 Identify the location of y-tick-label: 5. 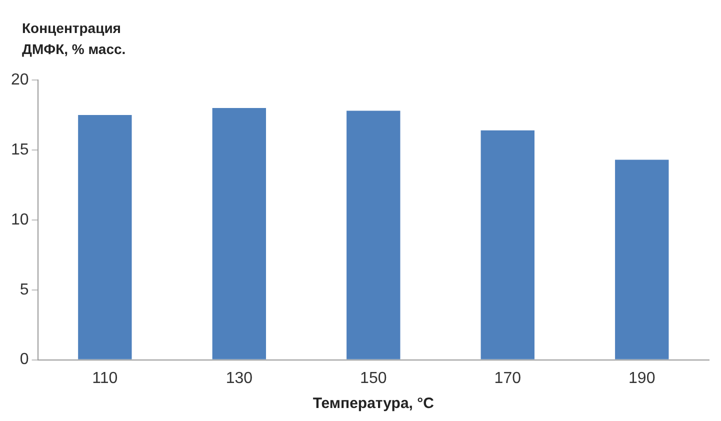
(24, 289).